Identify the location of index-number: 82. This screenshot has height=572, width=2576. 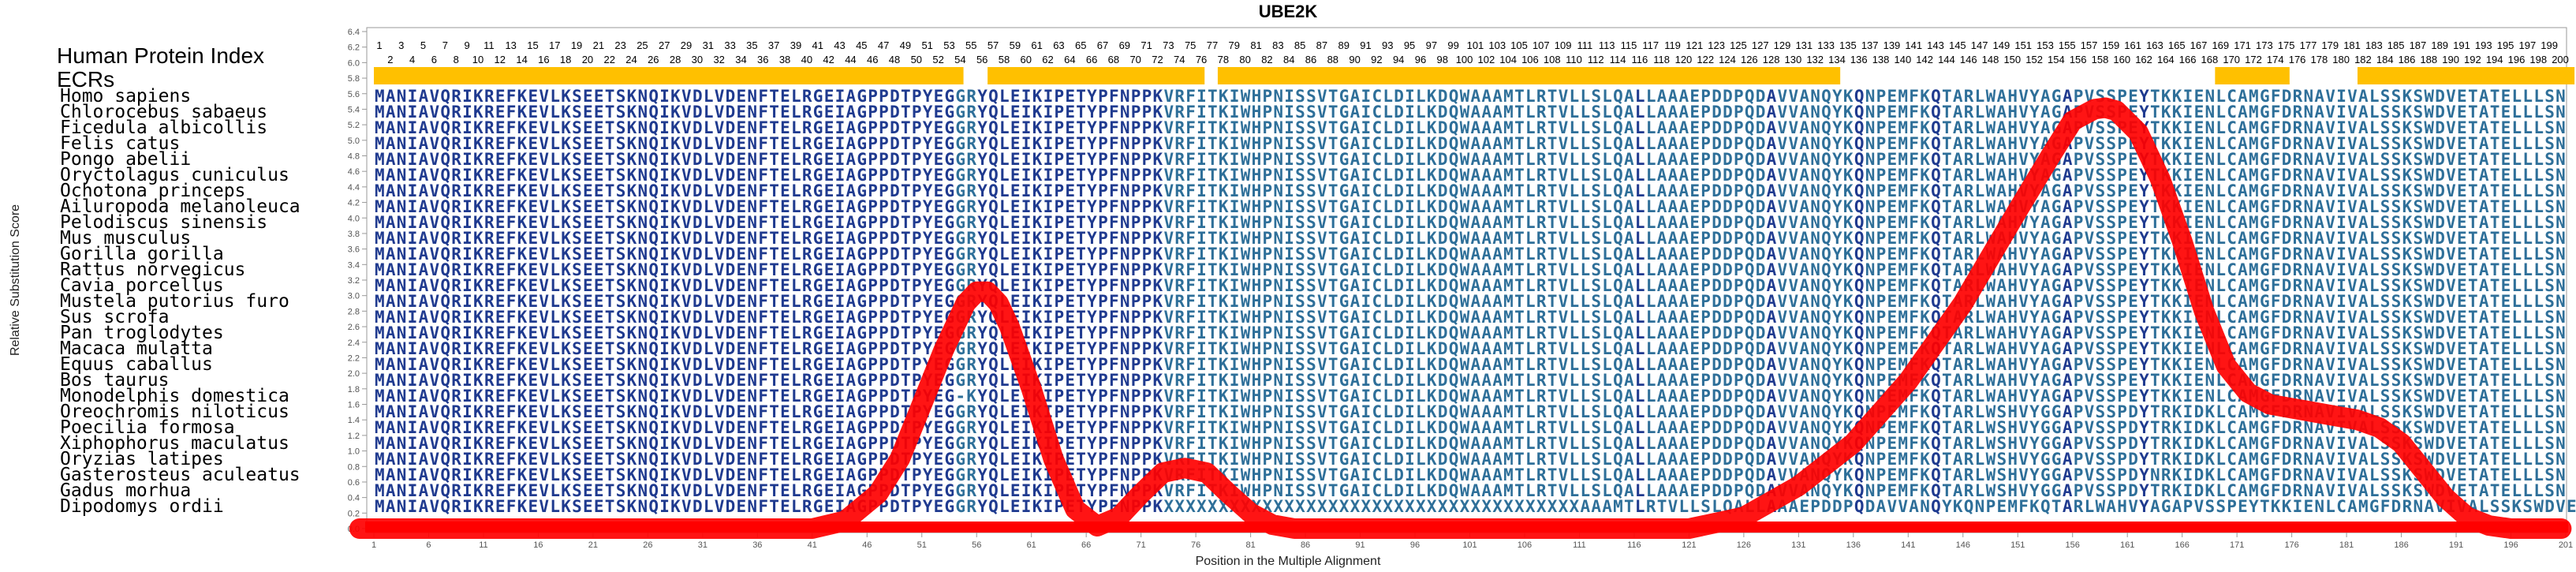
(1266, 59).